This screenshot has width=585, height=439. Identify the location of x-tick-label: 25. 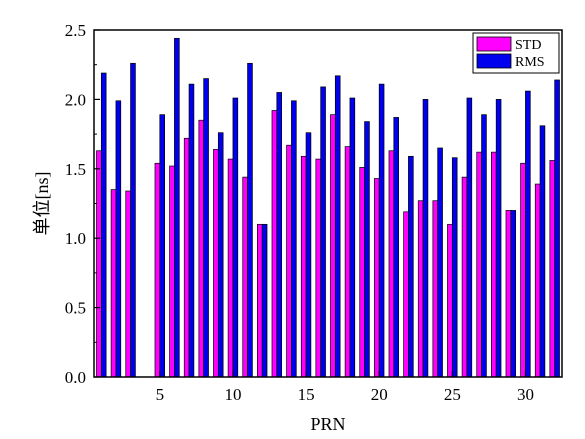
(452, 394).